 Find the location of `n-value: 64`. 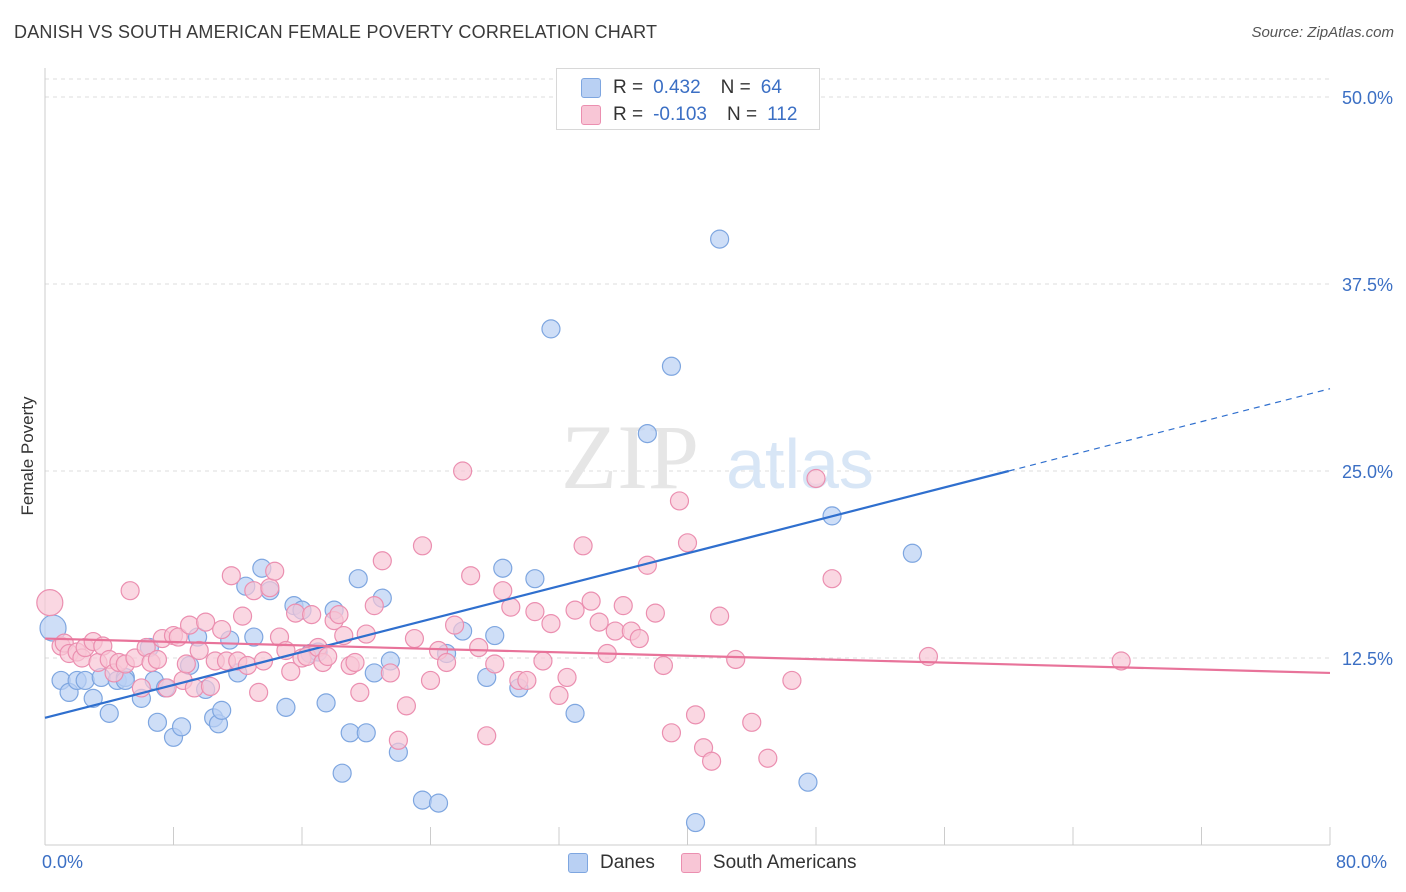

n-value: 64 is located at coordinates (771, 87).